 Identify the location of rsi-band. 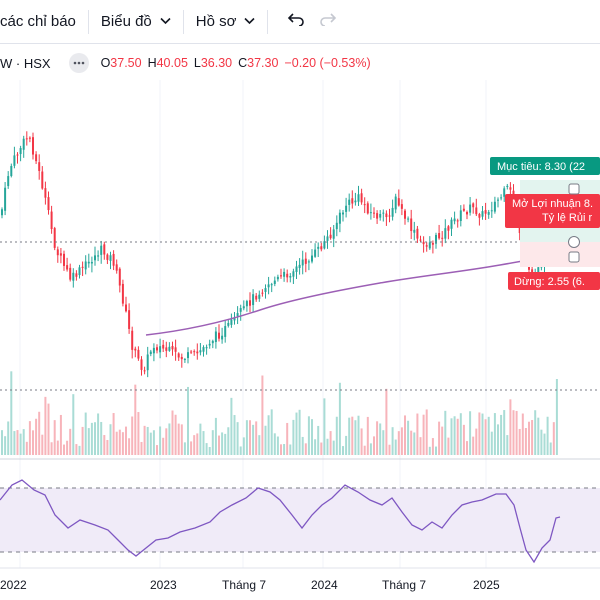
(300, 520).